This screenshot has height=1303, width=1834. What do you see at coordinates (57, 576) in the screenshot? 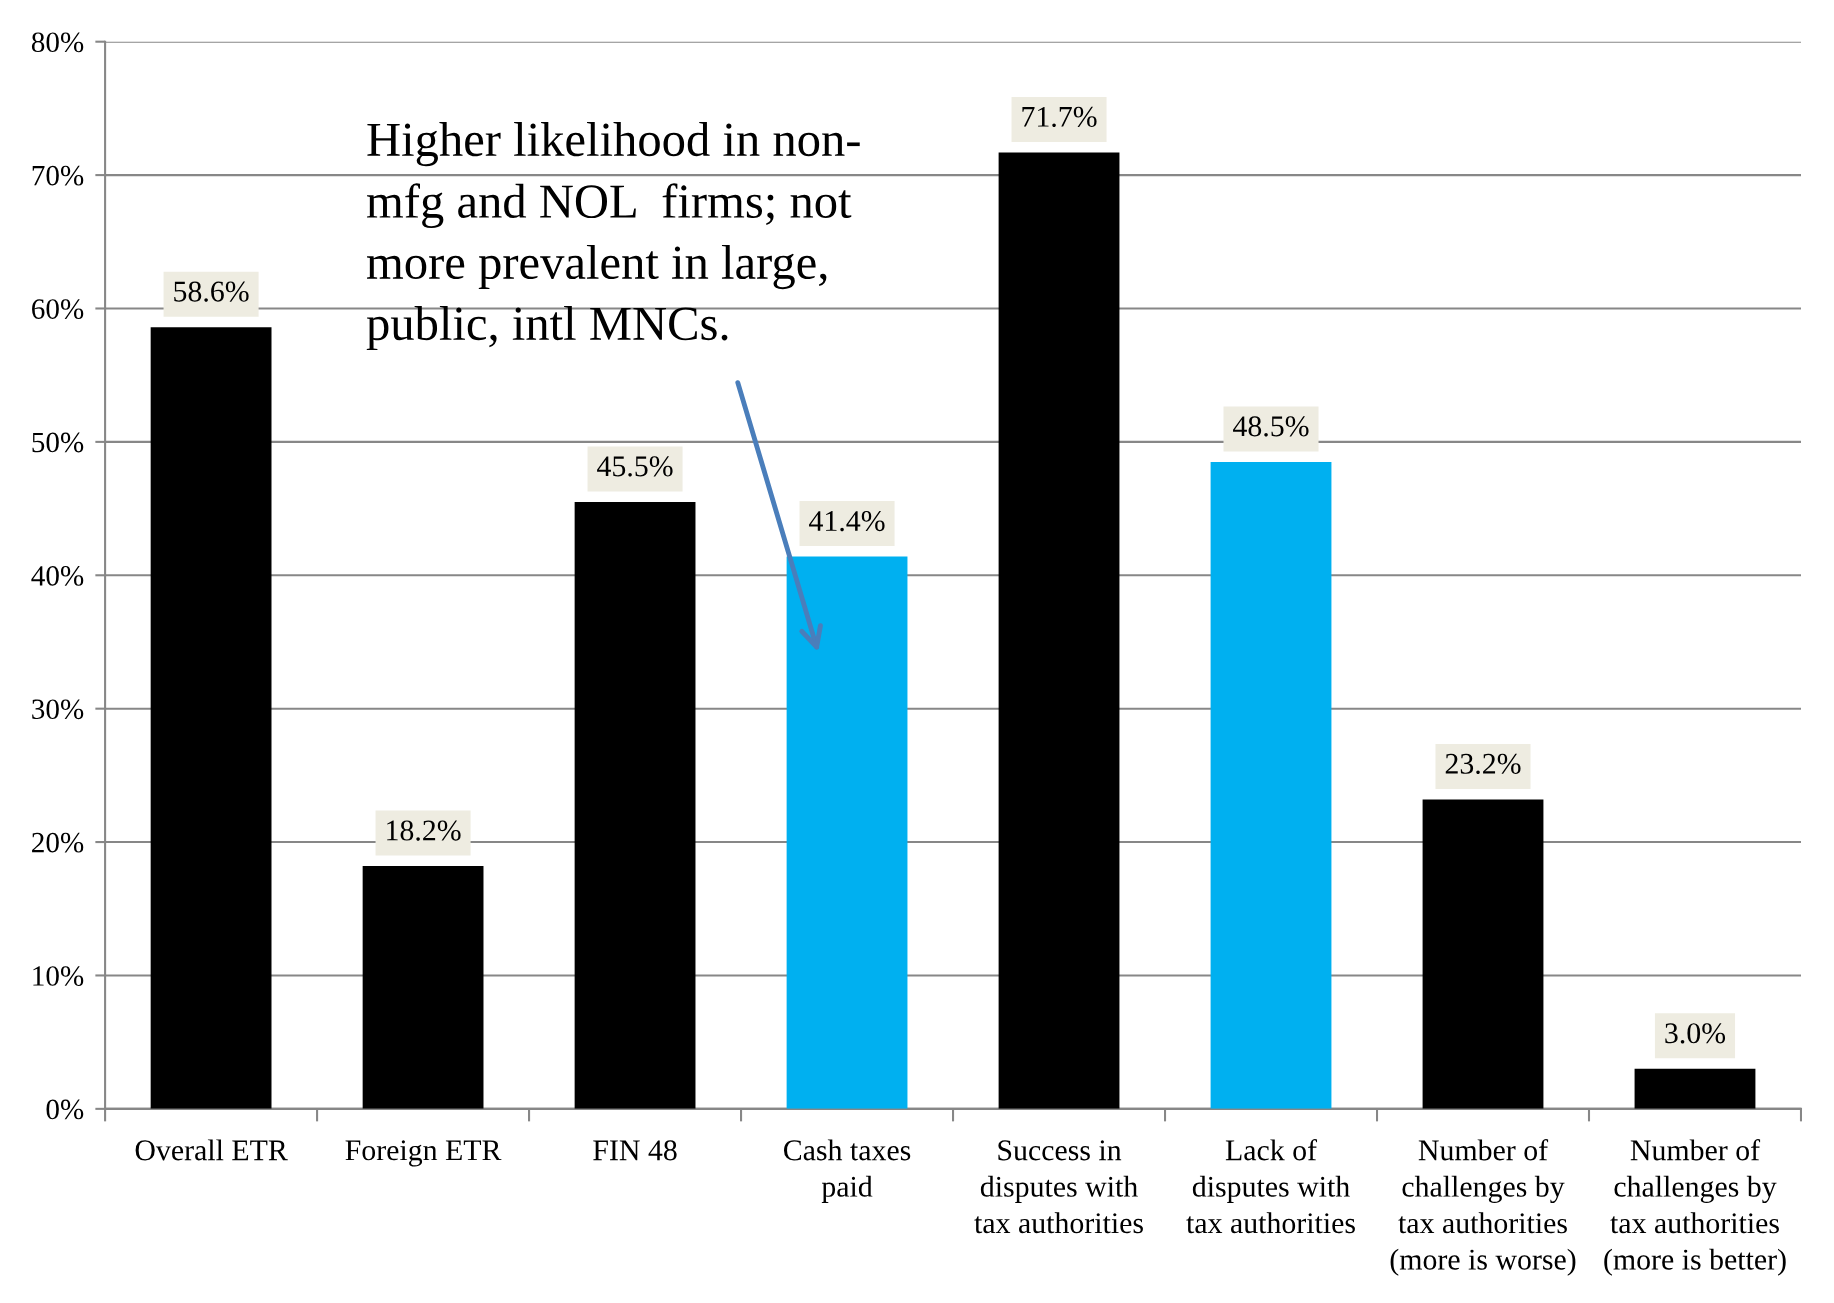
I see `y-tick-label: 40%` at bounding box center [57, 576].